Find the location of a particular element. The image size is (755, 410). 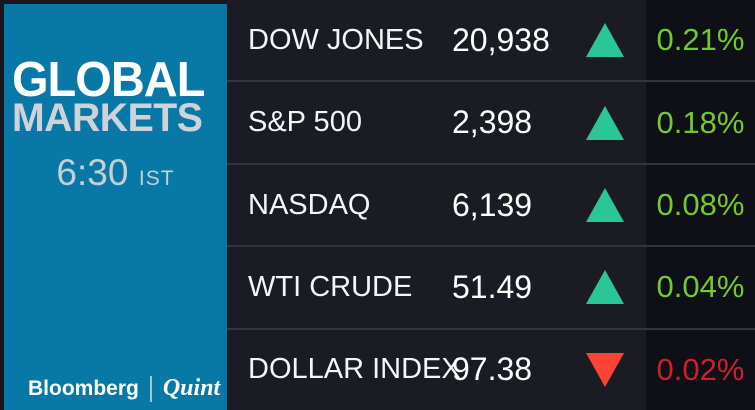

title-markets: MARKETS is located at coordinates (107, 118).